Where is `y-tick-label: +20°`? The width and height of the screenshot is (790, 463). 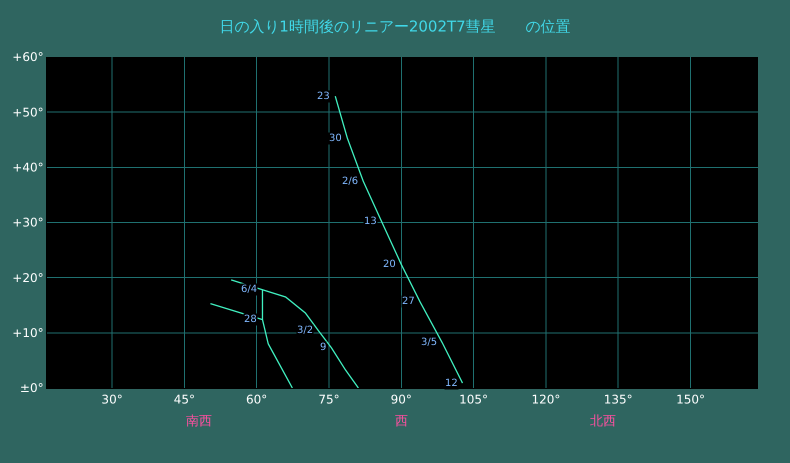
y-tick-label: +20° is located at coordinates (28, 277).